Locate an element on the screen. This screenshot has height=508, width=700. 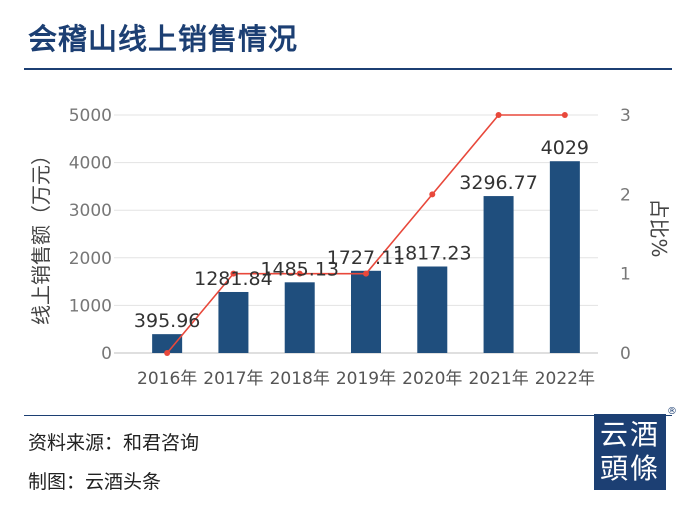
y2-tick-label: 2 is located at coordinates (625, 195).